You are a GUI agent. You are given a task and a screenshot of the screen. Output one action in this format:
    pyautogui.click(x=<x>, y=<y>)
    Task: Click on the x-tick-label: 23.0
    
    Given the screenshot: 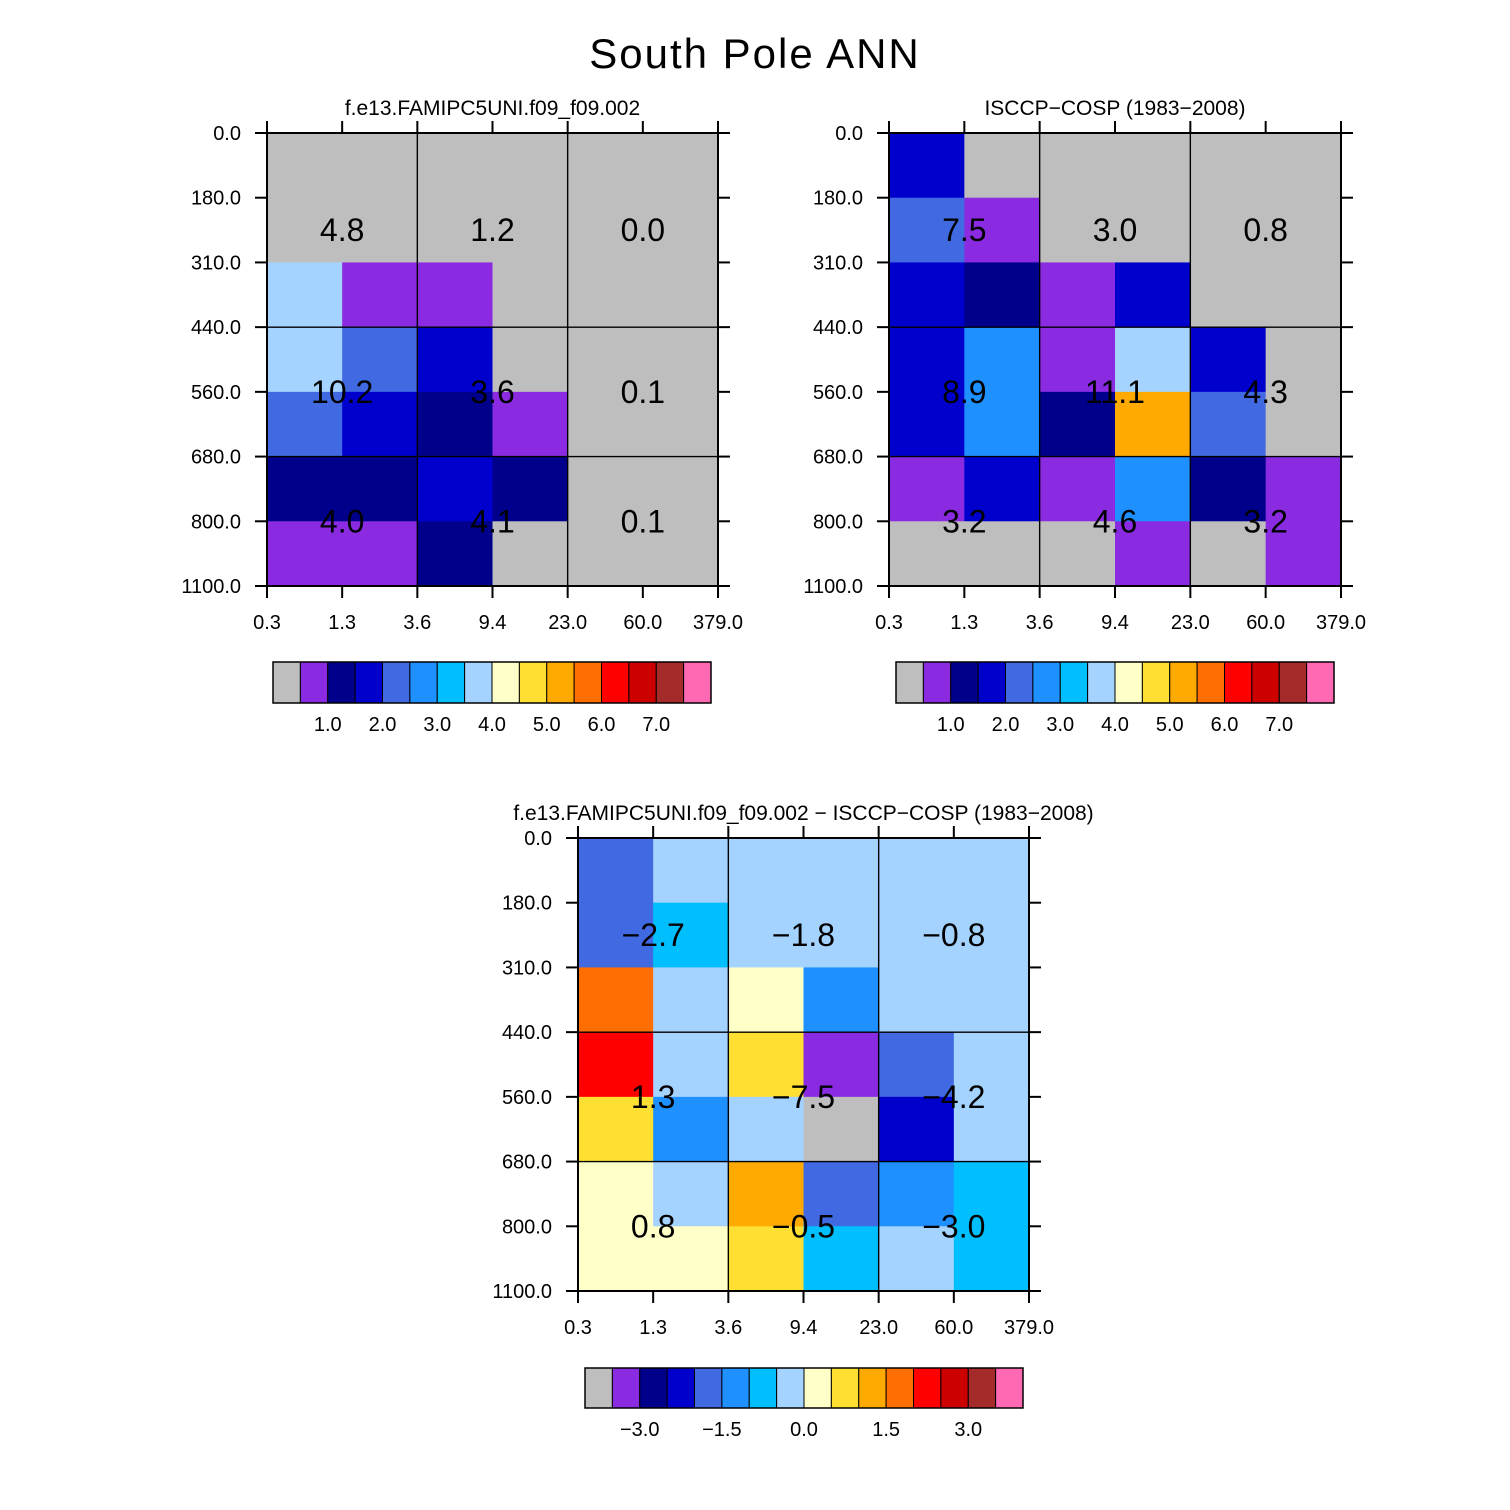 What is the action you would take?
    pyautogui.click(x=567, y=623)
    